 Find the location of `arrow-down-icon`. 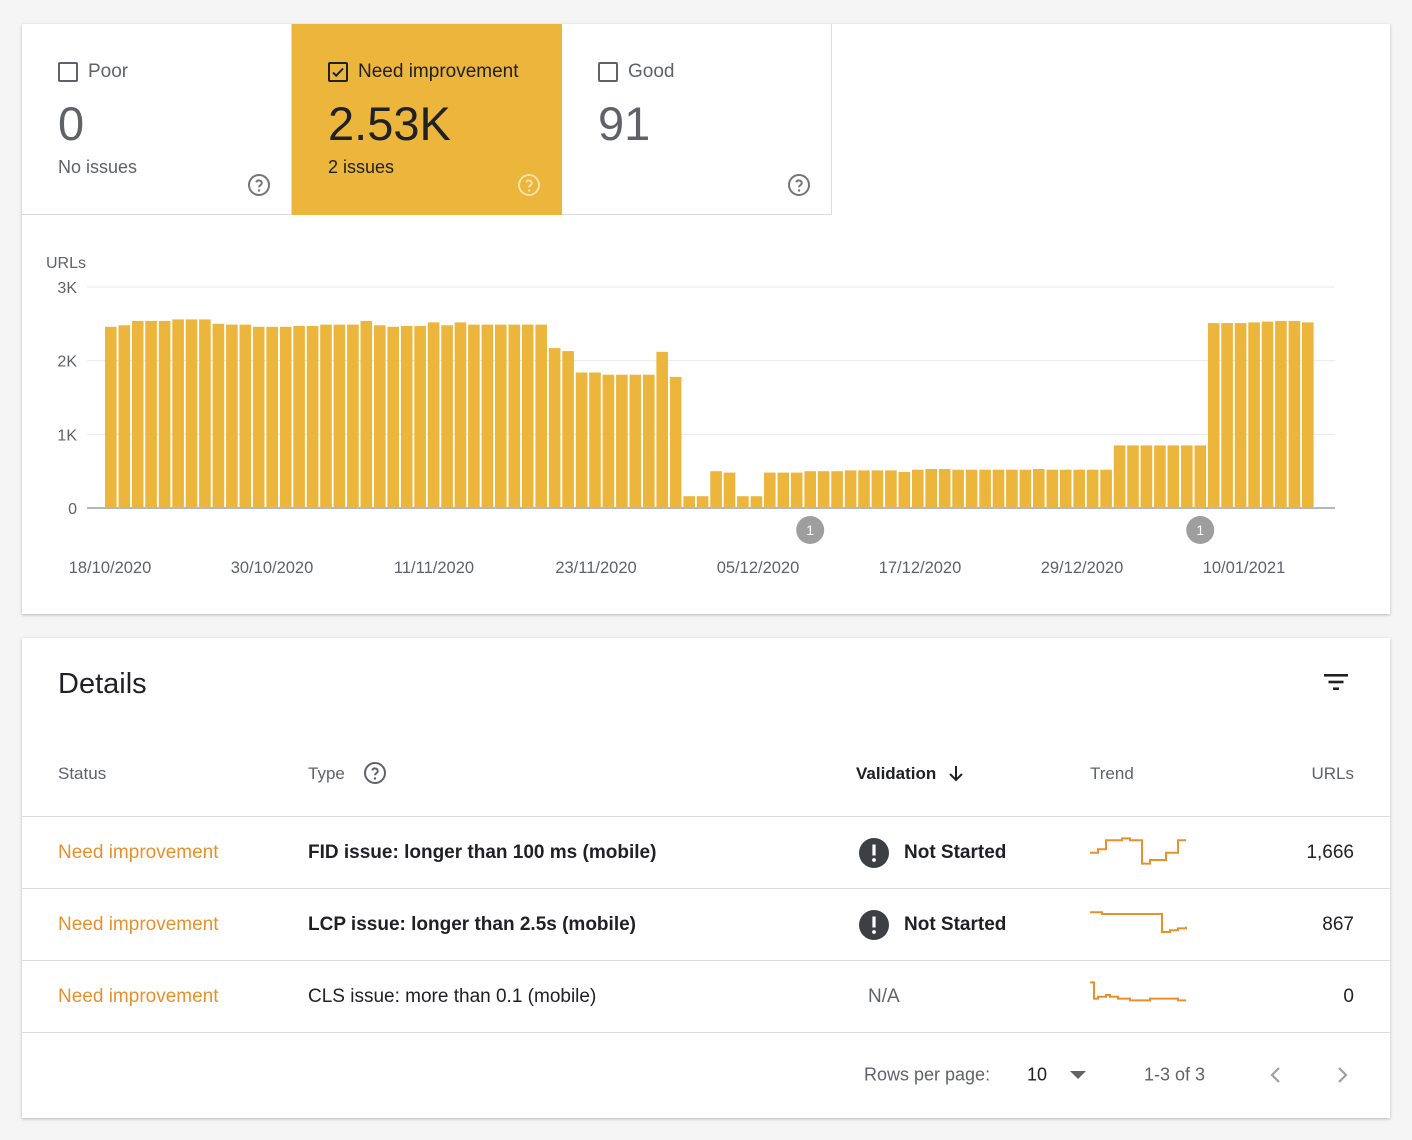

arrow-down-icon is located at coordinates (956, 774).